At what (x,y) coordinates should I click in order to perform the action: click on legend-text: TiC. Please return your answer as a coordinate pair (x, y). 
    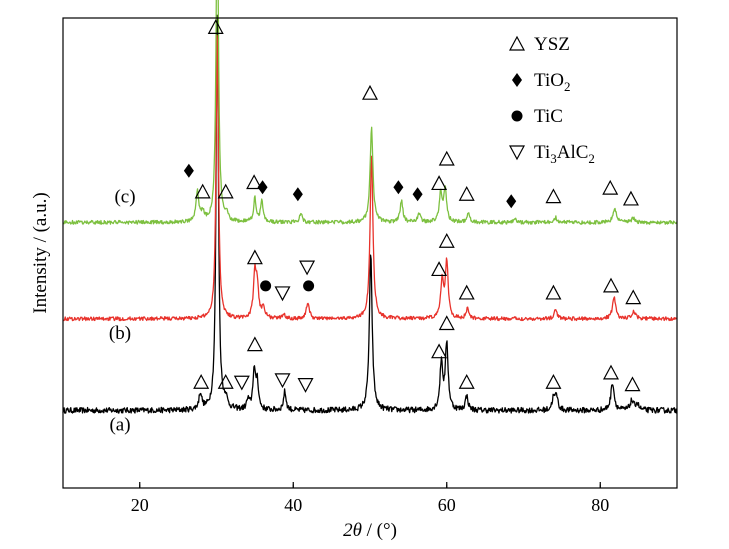
    Looking at the image, I should click on (548, 116).